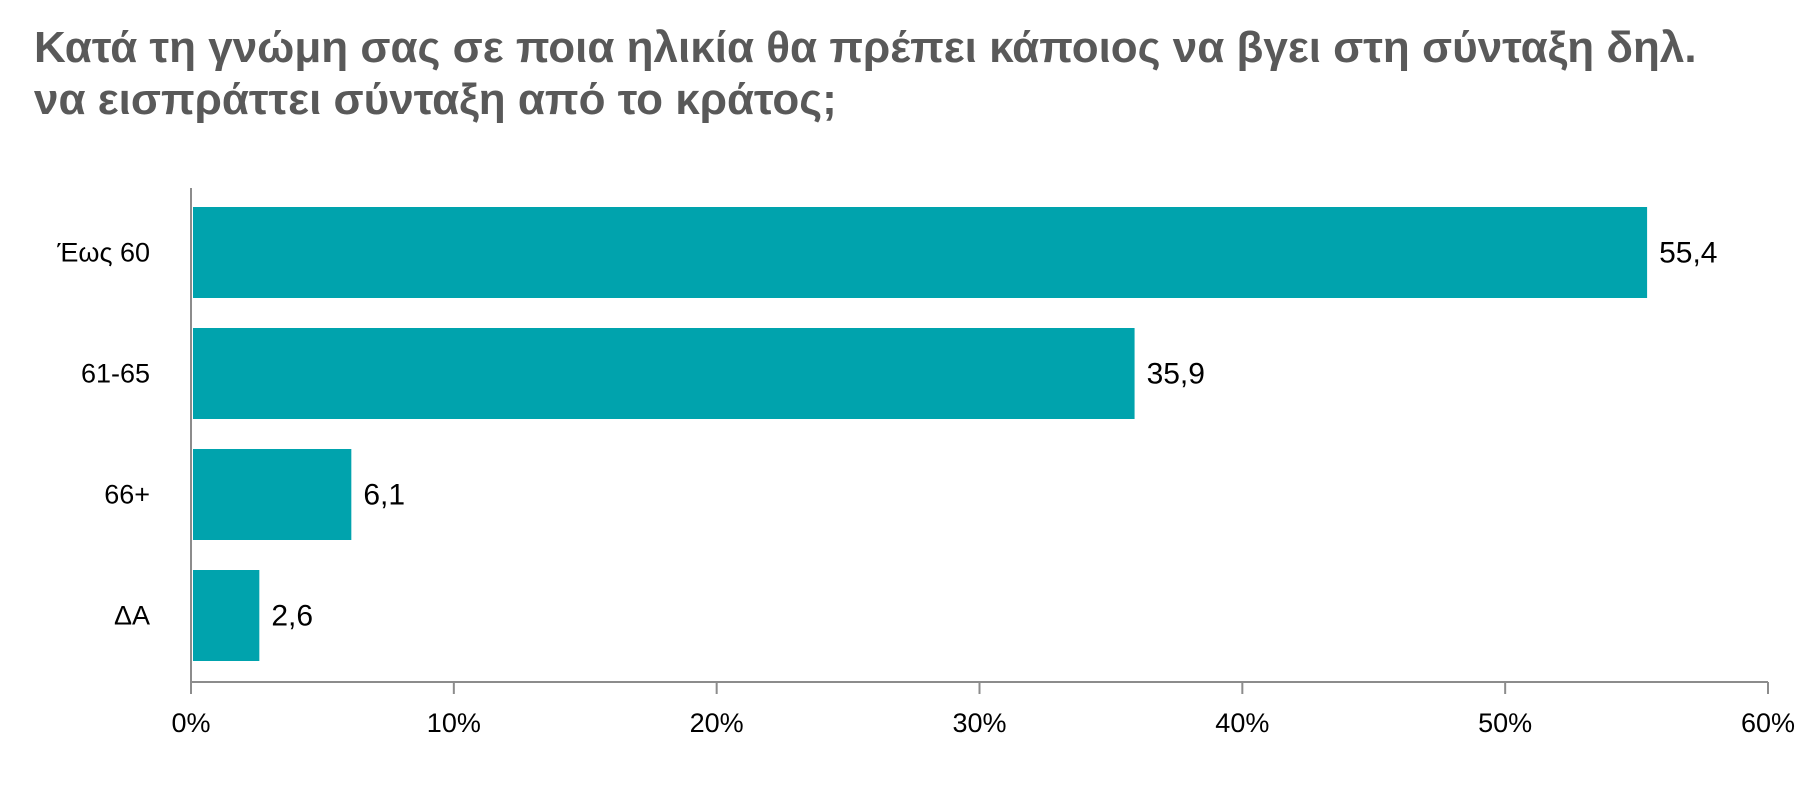  What do you see at coordinates (717, 723) in the screenshot?
I see `x-tick-label: 20%` at bounding box center [717, 723].